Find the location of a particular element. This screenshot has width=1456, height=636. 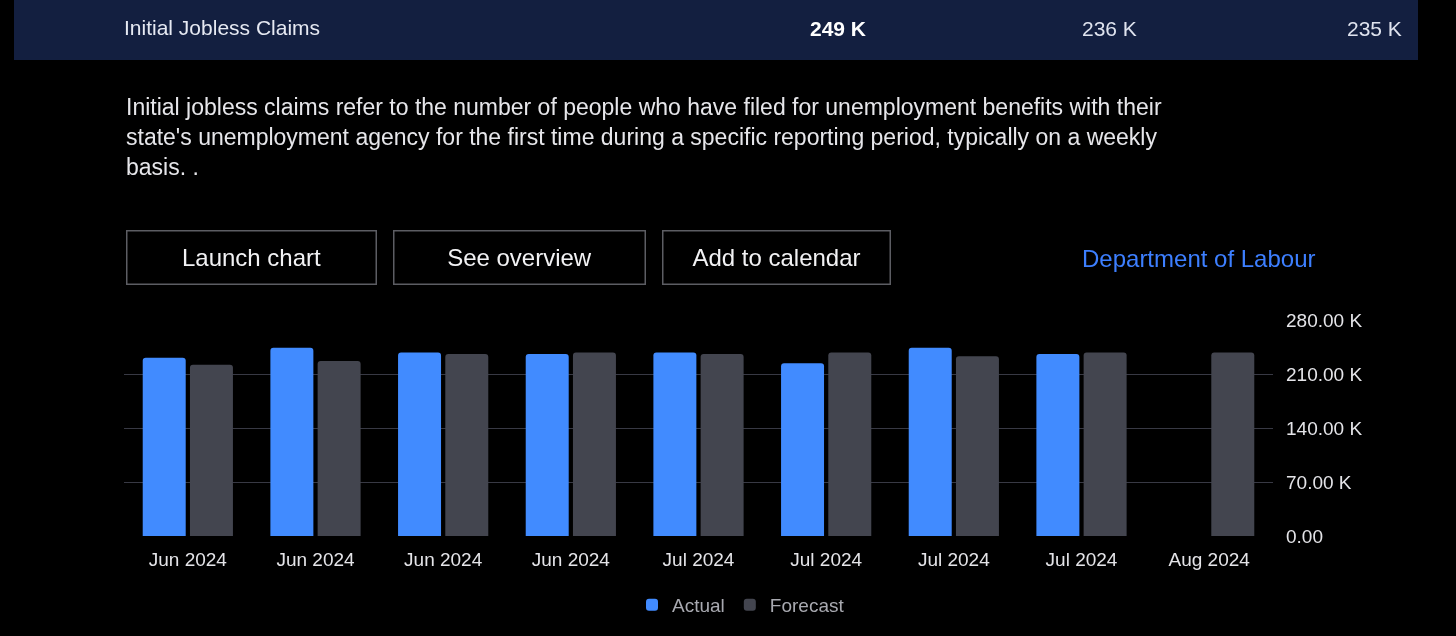

text: Department of Labour is located at coordinates (1199, 258).